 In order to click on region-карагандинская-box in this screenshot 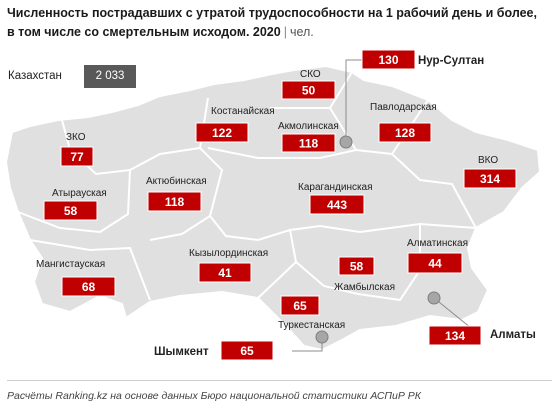, I will do `click(337, 204)`.